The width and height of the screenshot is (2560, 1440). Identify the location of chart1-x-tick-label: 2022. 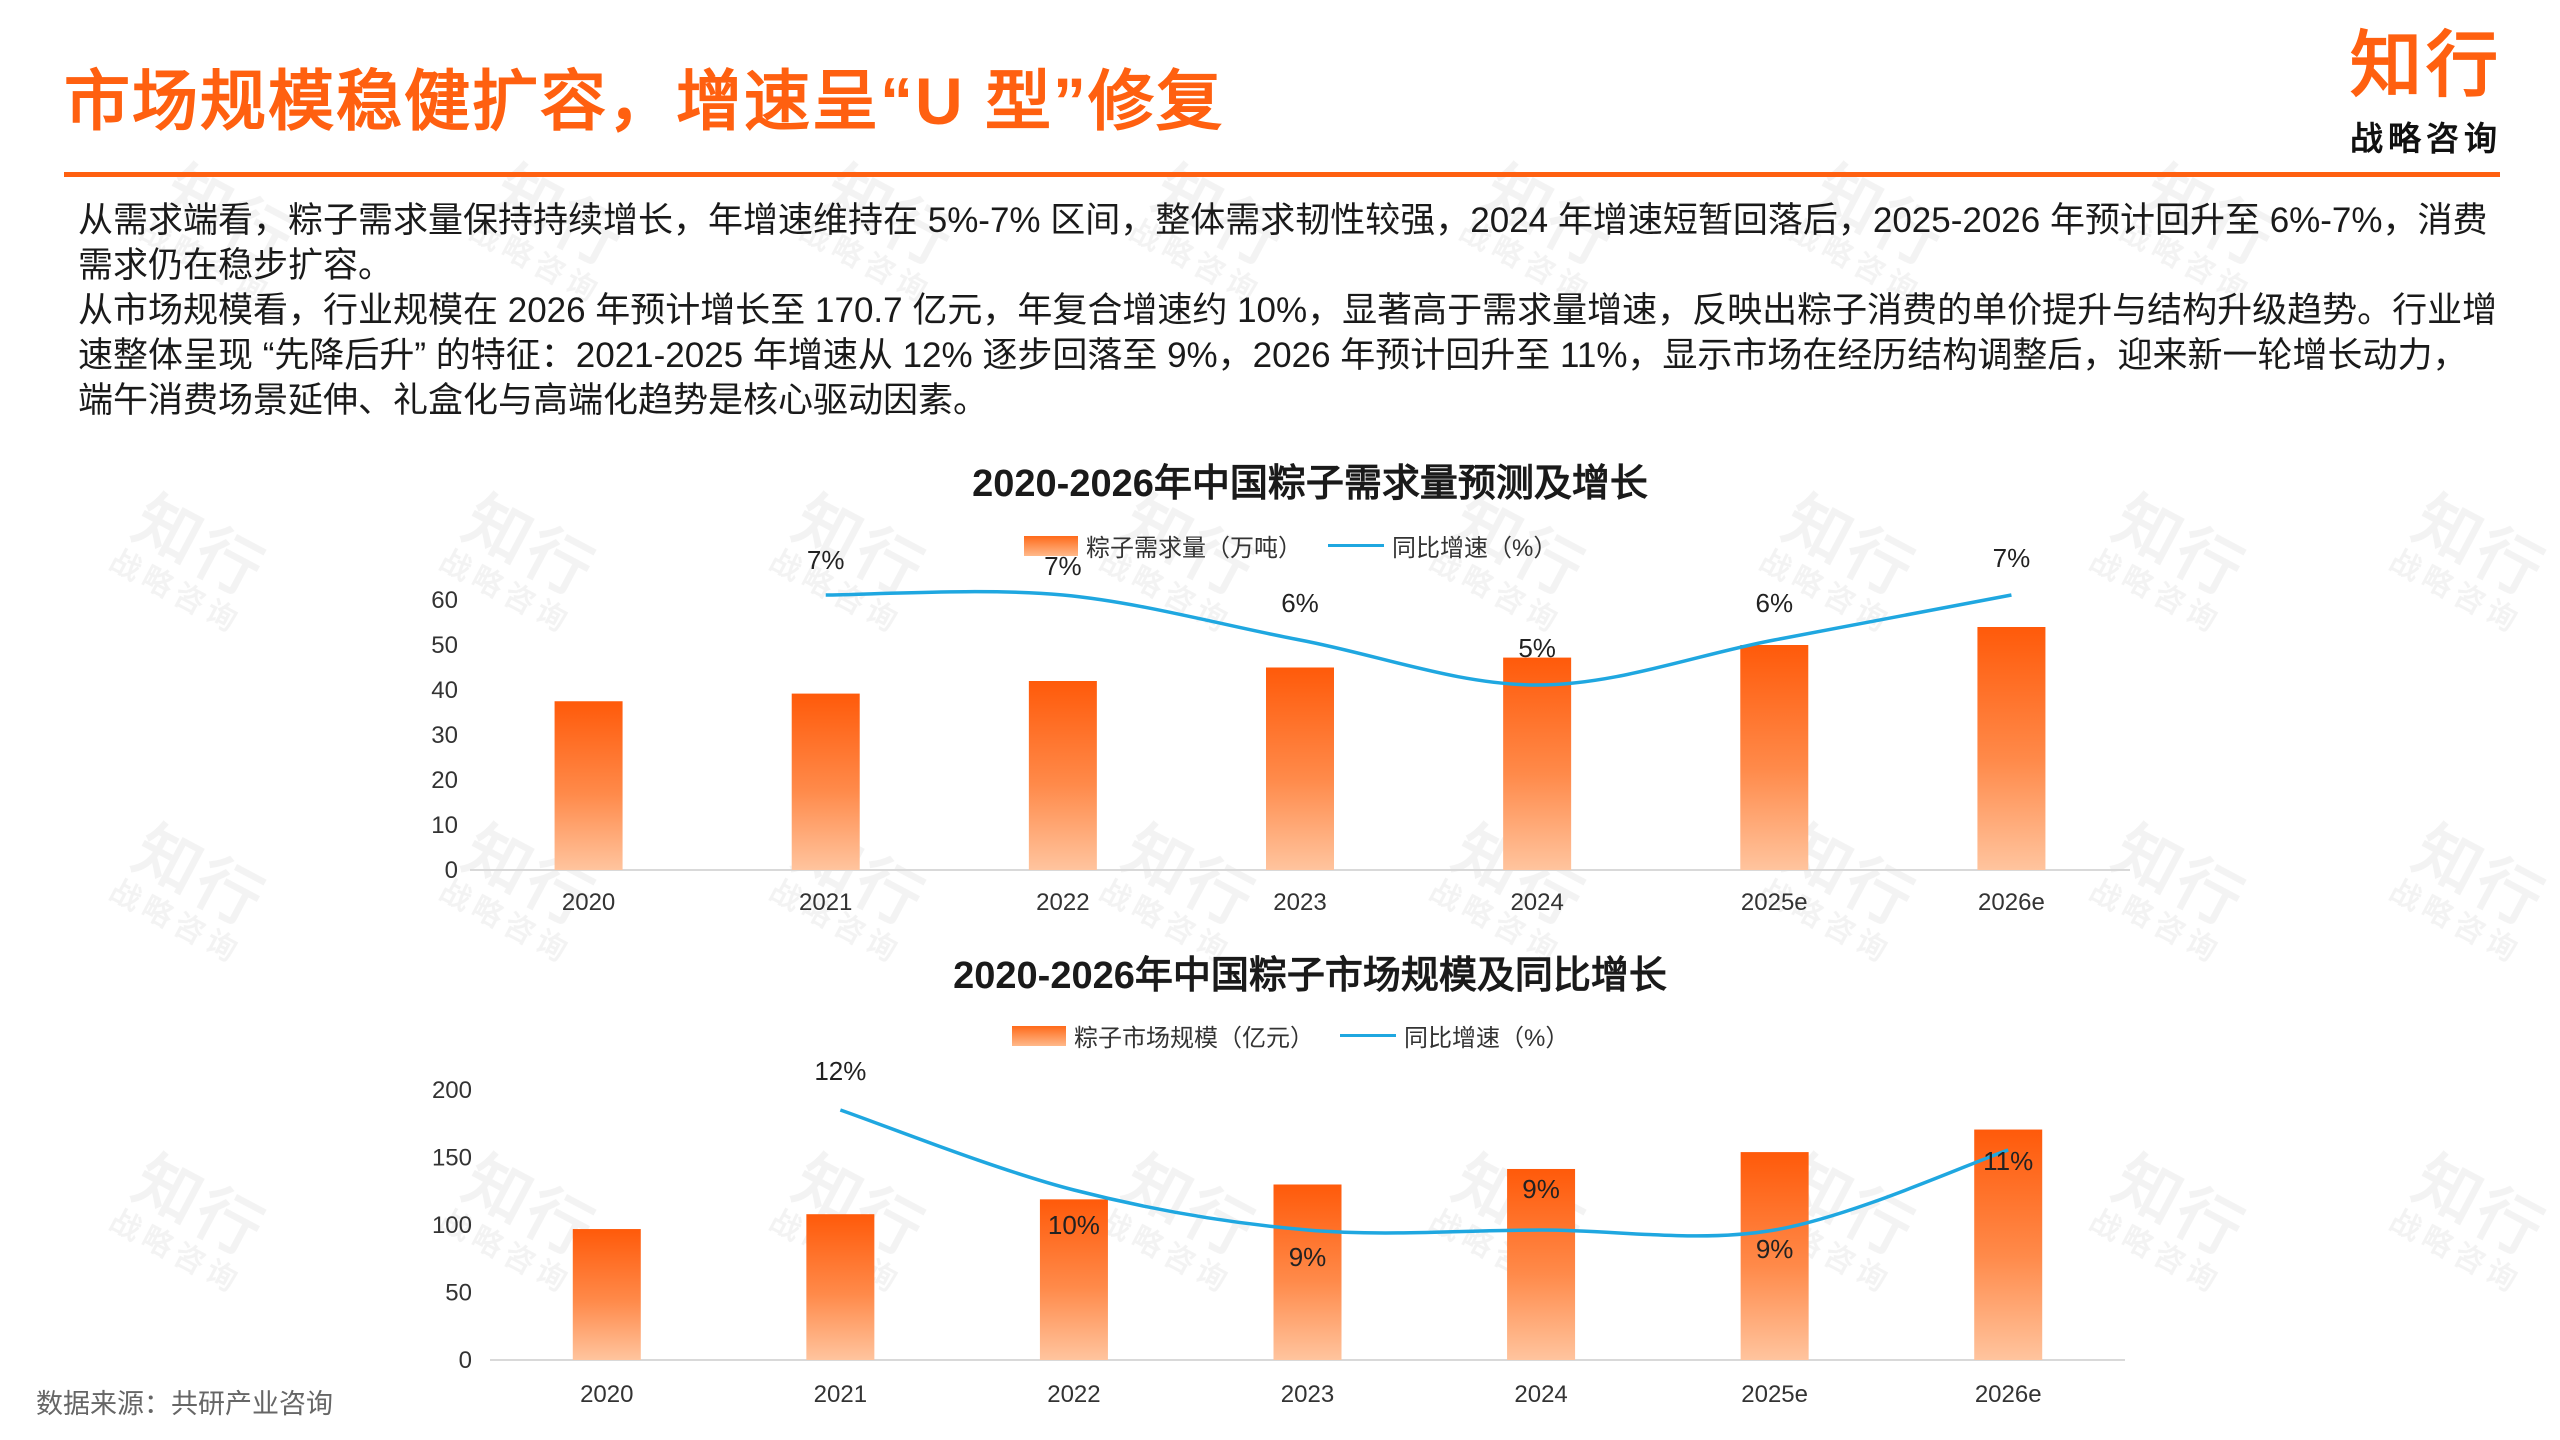
(1062, 902).